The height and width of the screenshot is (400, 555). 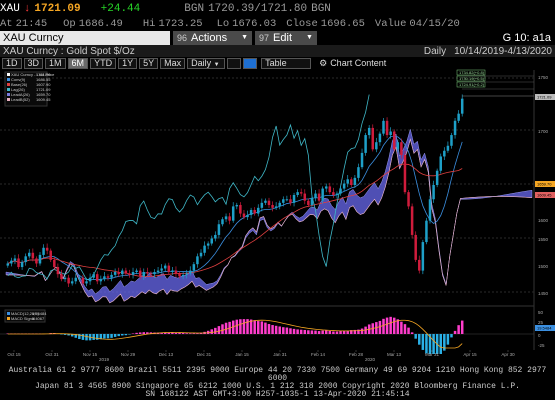 What do you see at coordinates (206, 63) in the screenshot?
I see `frequency-select: Daily ▼` at bounding box center [206, 63].